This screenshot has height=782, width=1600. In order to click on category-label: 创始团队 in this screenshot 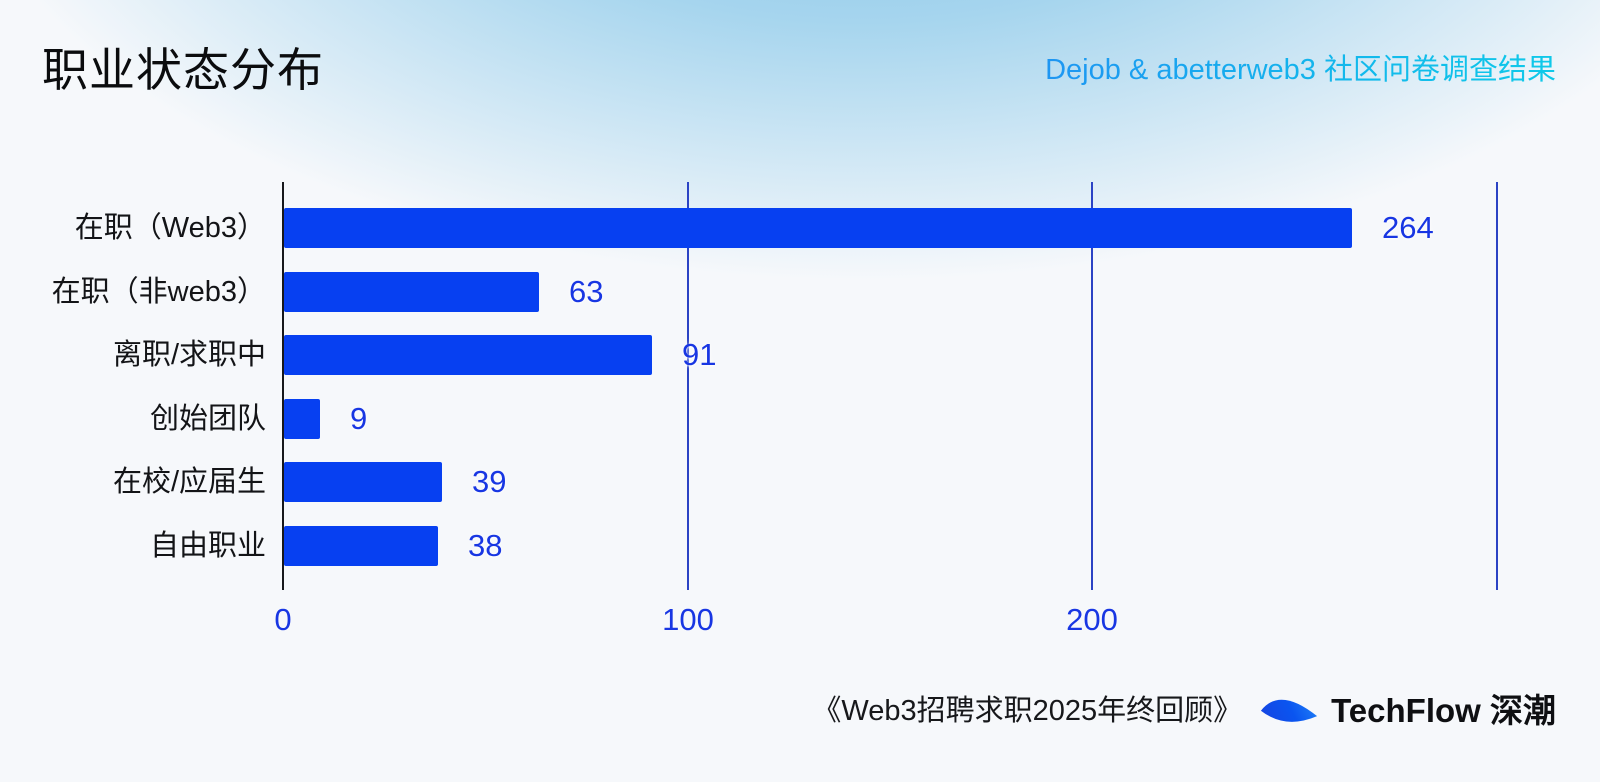, I will do `click(207, 418)`.